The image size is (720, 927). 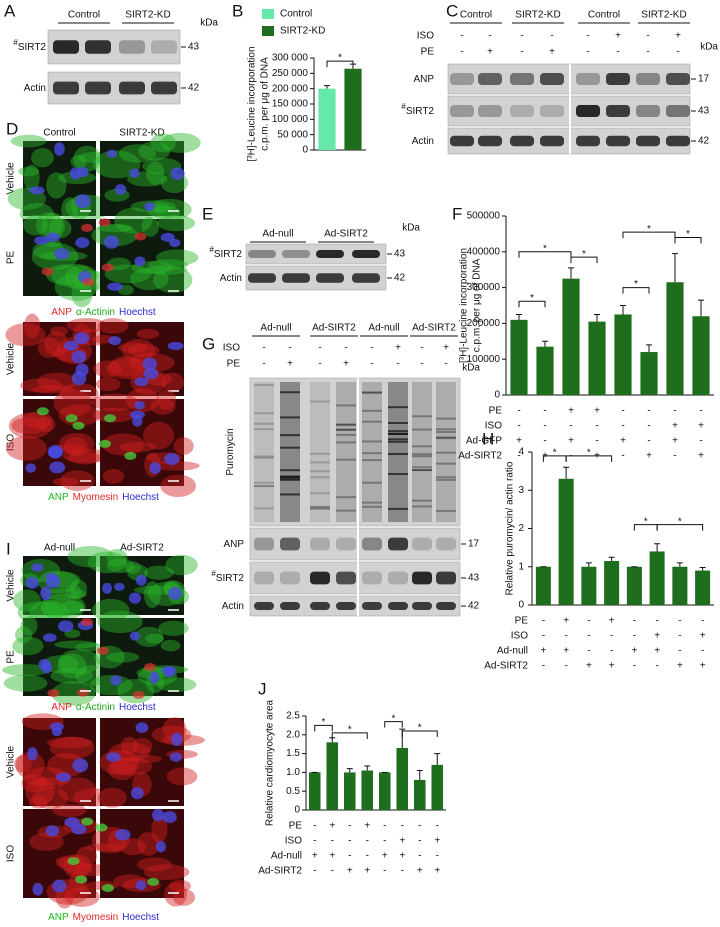 I want to click on unit-label: kDa, so click(x=471, y=368).